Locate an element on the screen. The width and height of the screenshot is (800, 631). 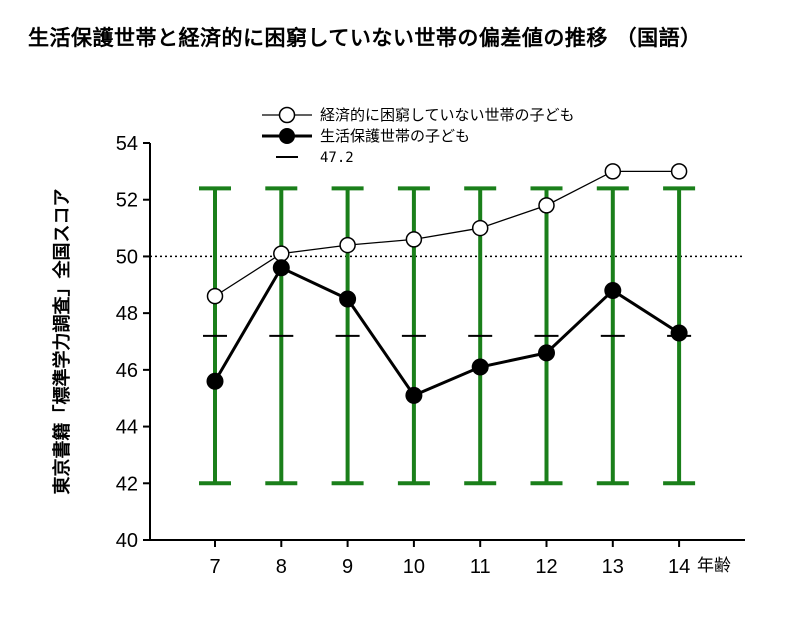
legend-marker-open is located at coordinates (287, 115).